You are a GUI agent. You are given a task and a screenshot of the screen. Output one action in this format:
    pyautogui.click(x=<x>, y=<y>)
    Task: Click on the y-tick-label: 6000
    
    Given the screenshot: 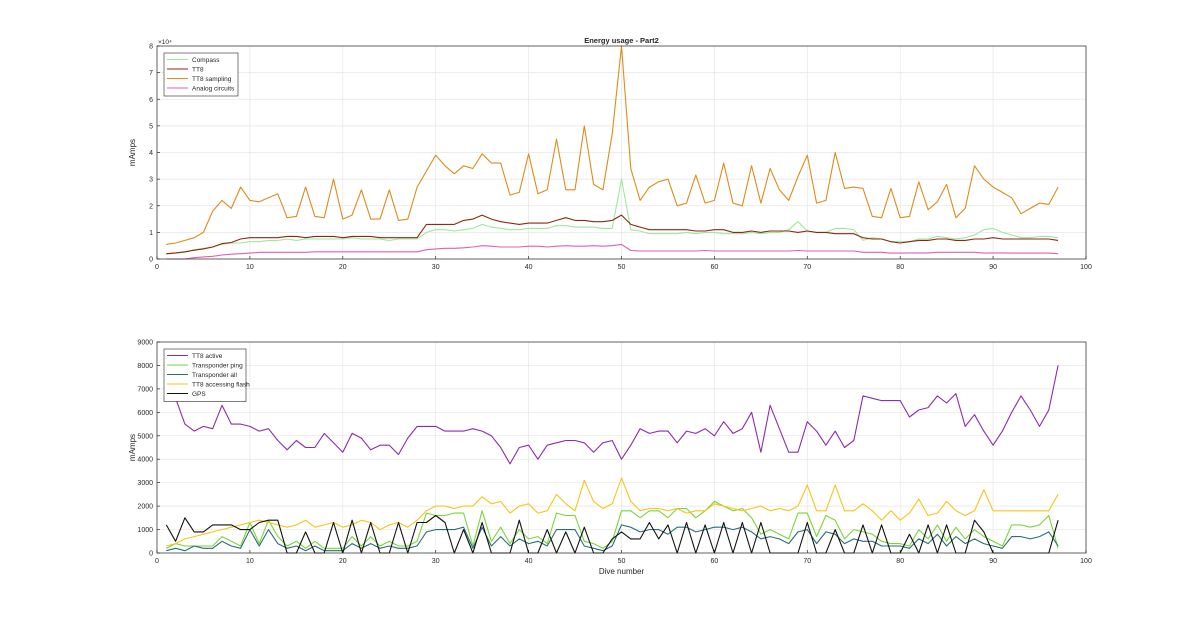 What is the action you would take?
    pyautogui.click(x=145, y=413)
    